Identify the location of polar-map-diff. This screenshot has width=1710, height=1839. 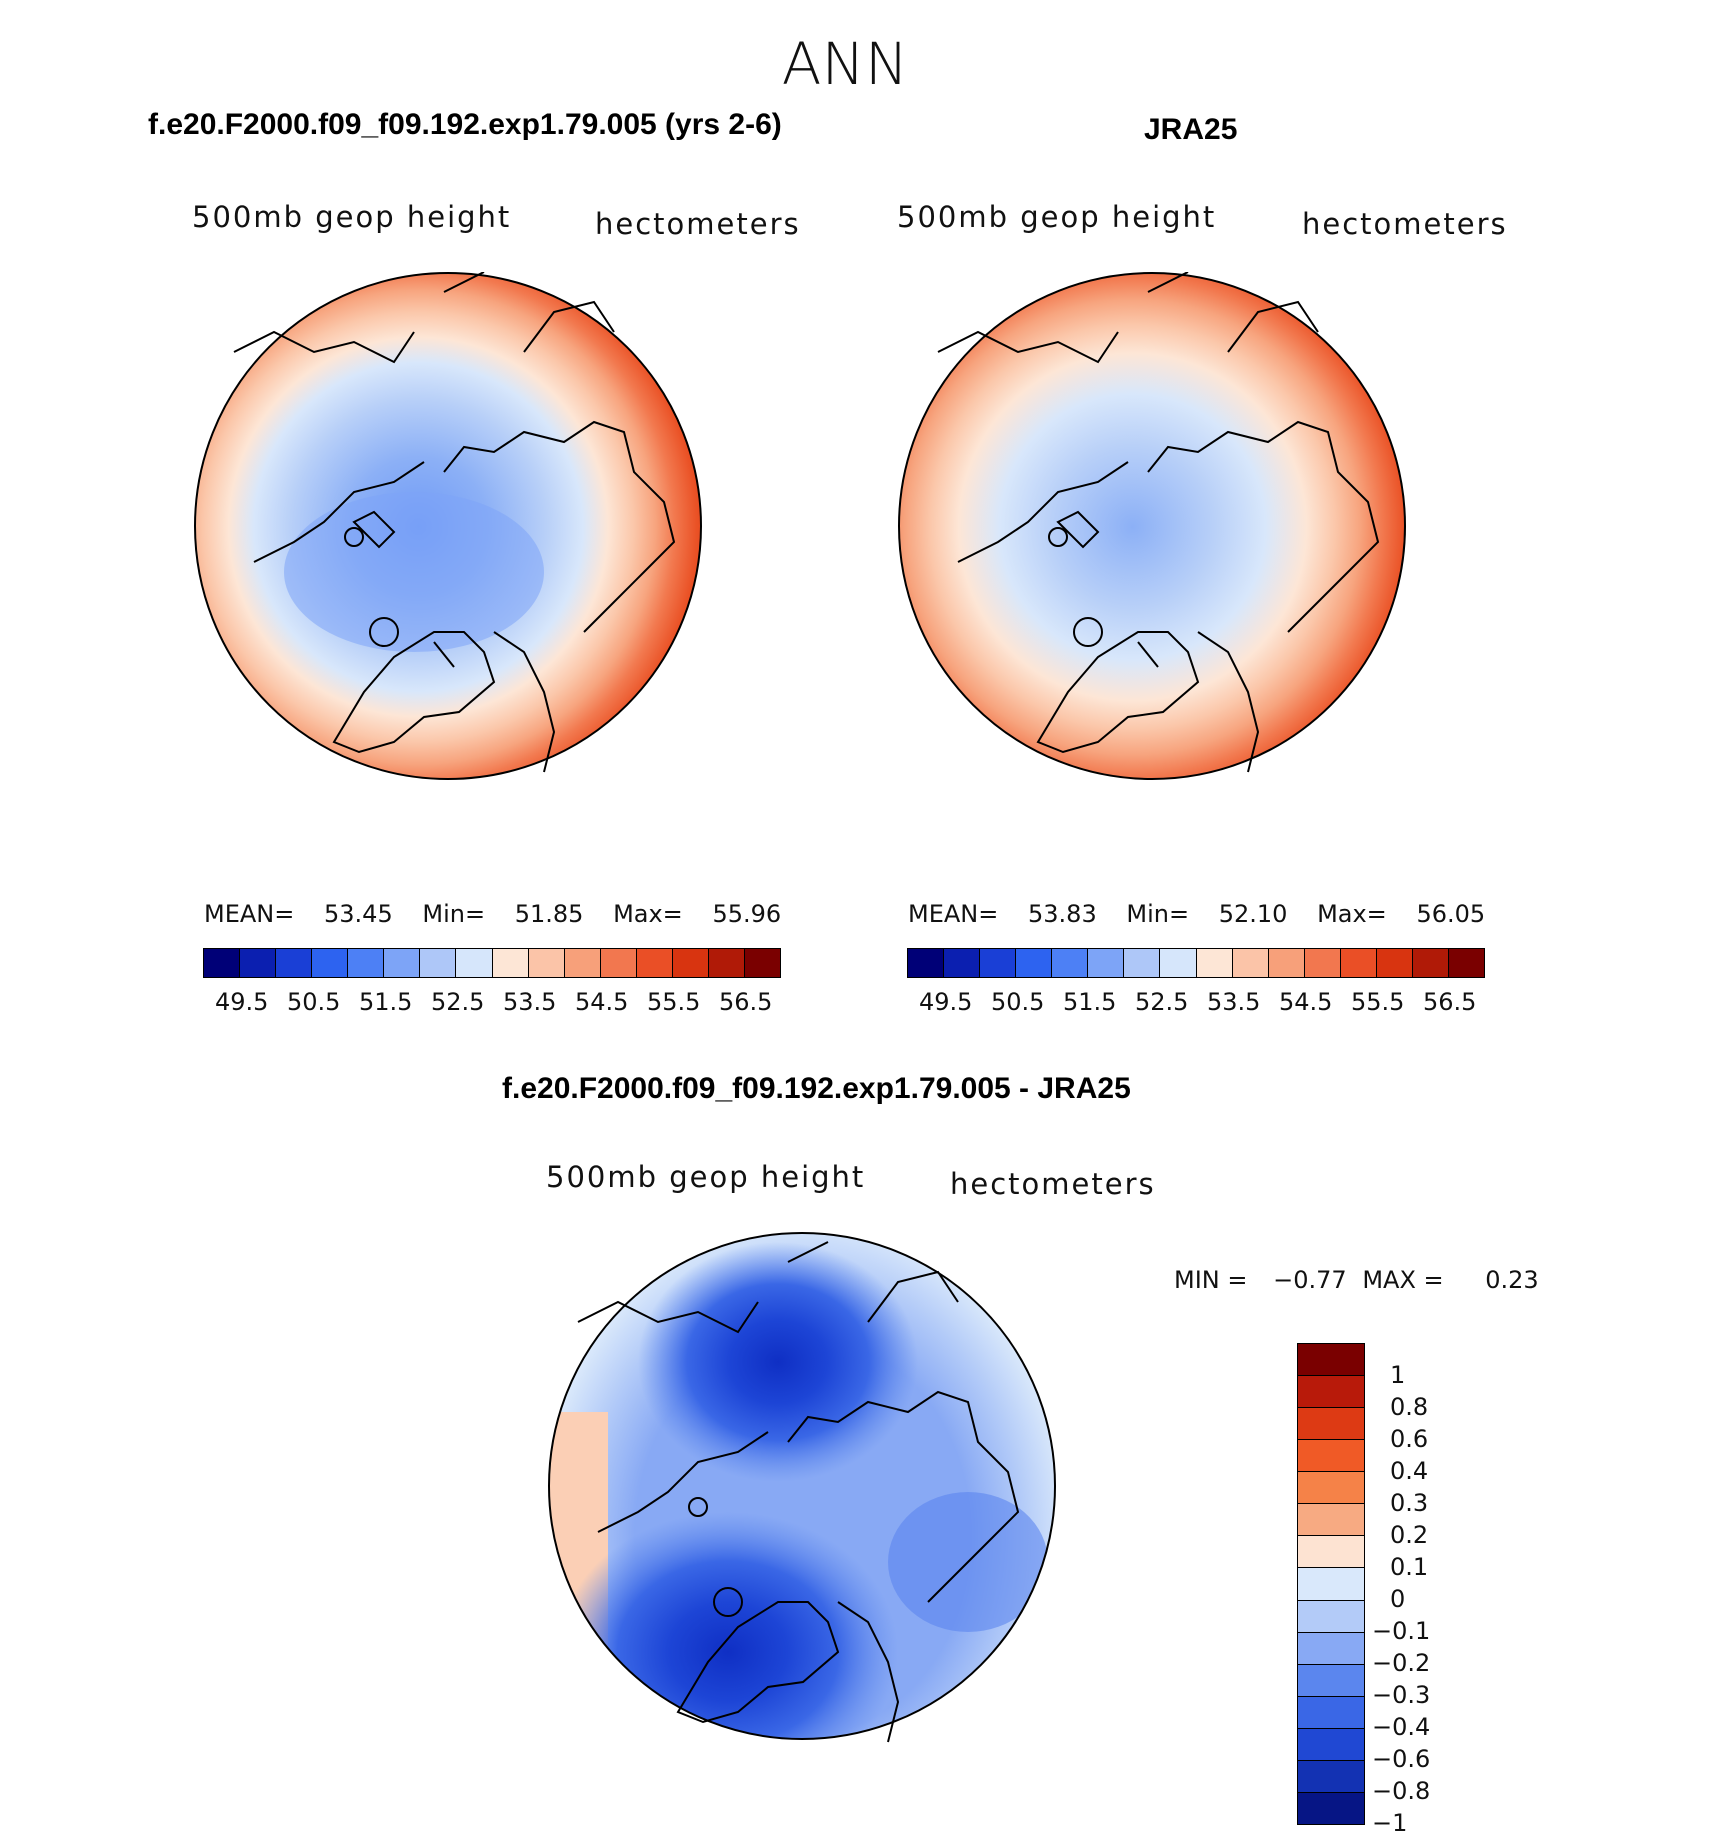
(802, 1487).